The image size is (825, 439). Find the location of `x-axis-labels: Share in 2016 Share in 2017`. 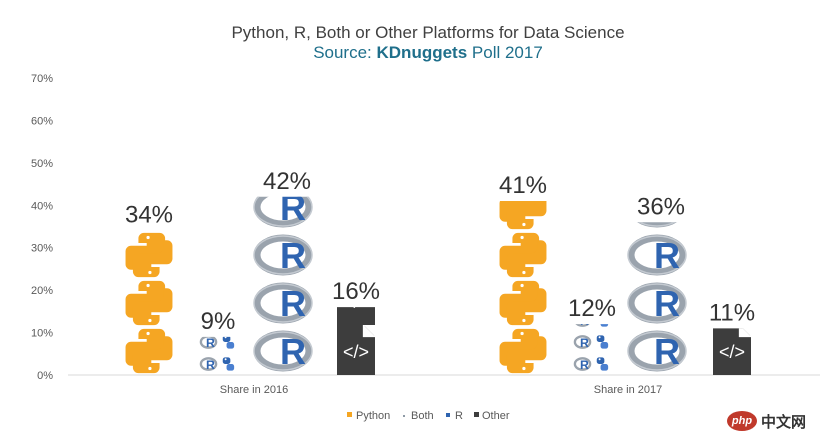

x-axis-labels: Share in 2016 Share in 2017 is located at coordinates (441, 390).